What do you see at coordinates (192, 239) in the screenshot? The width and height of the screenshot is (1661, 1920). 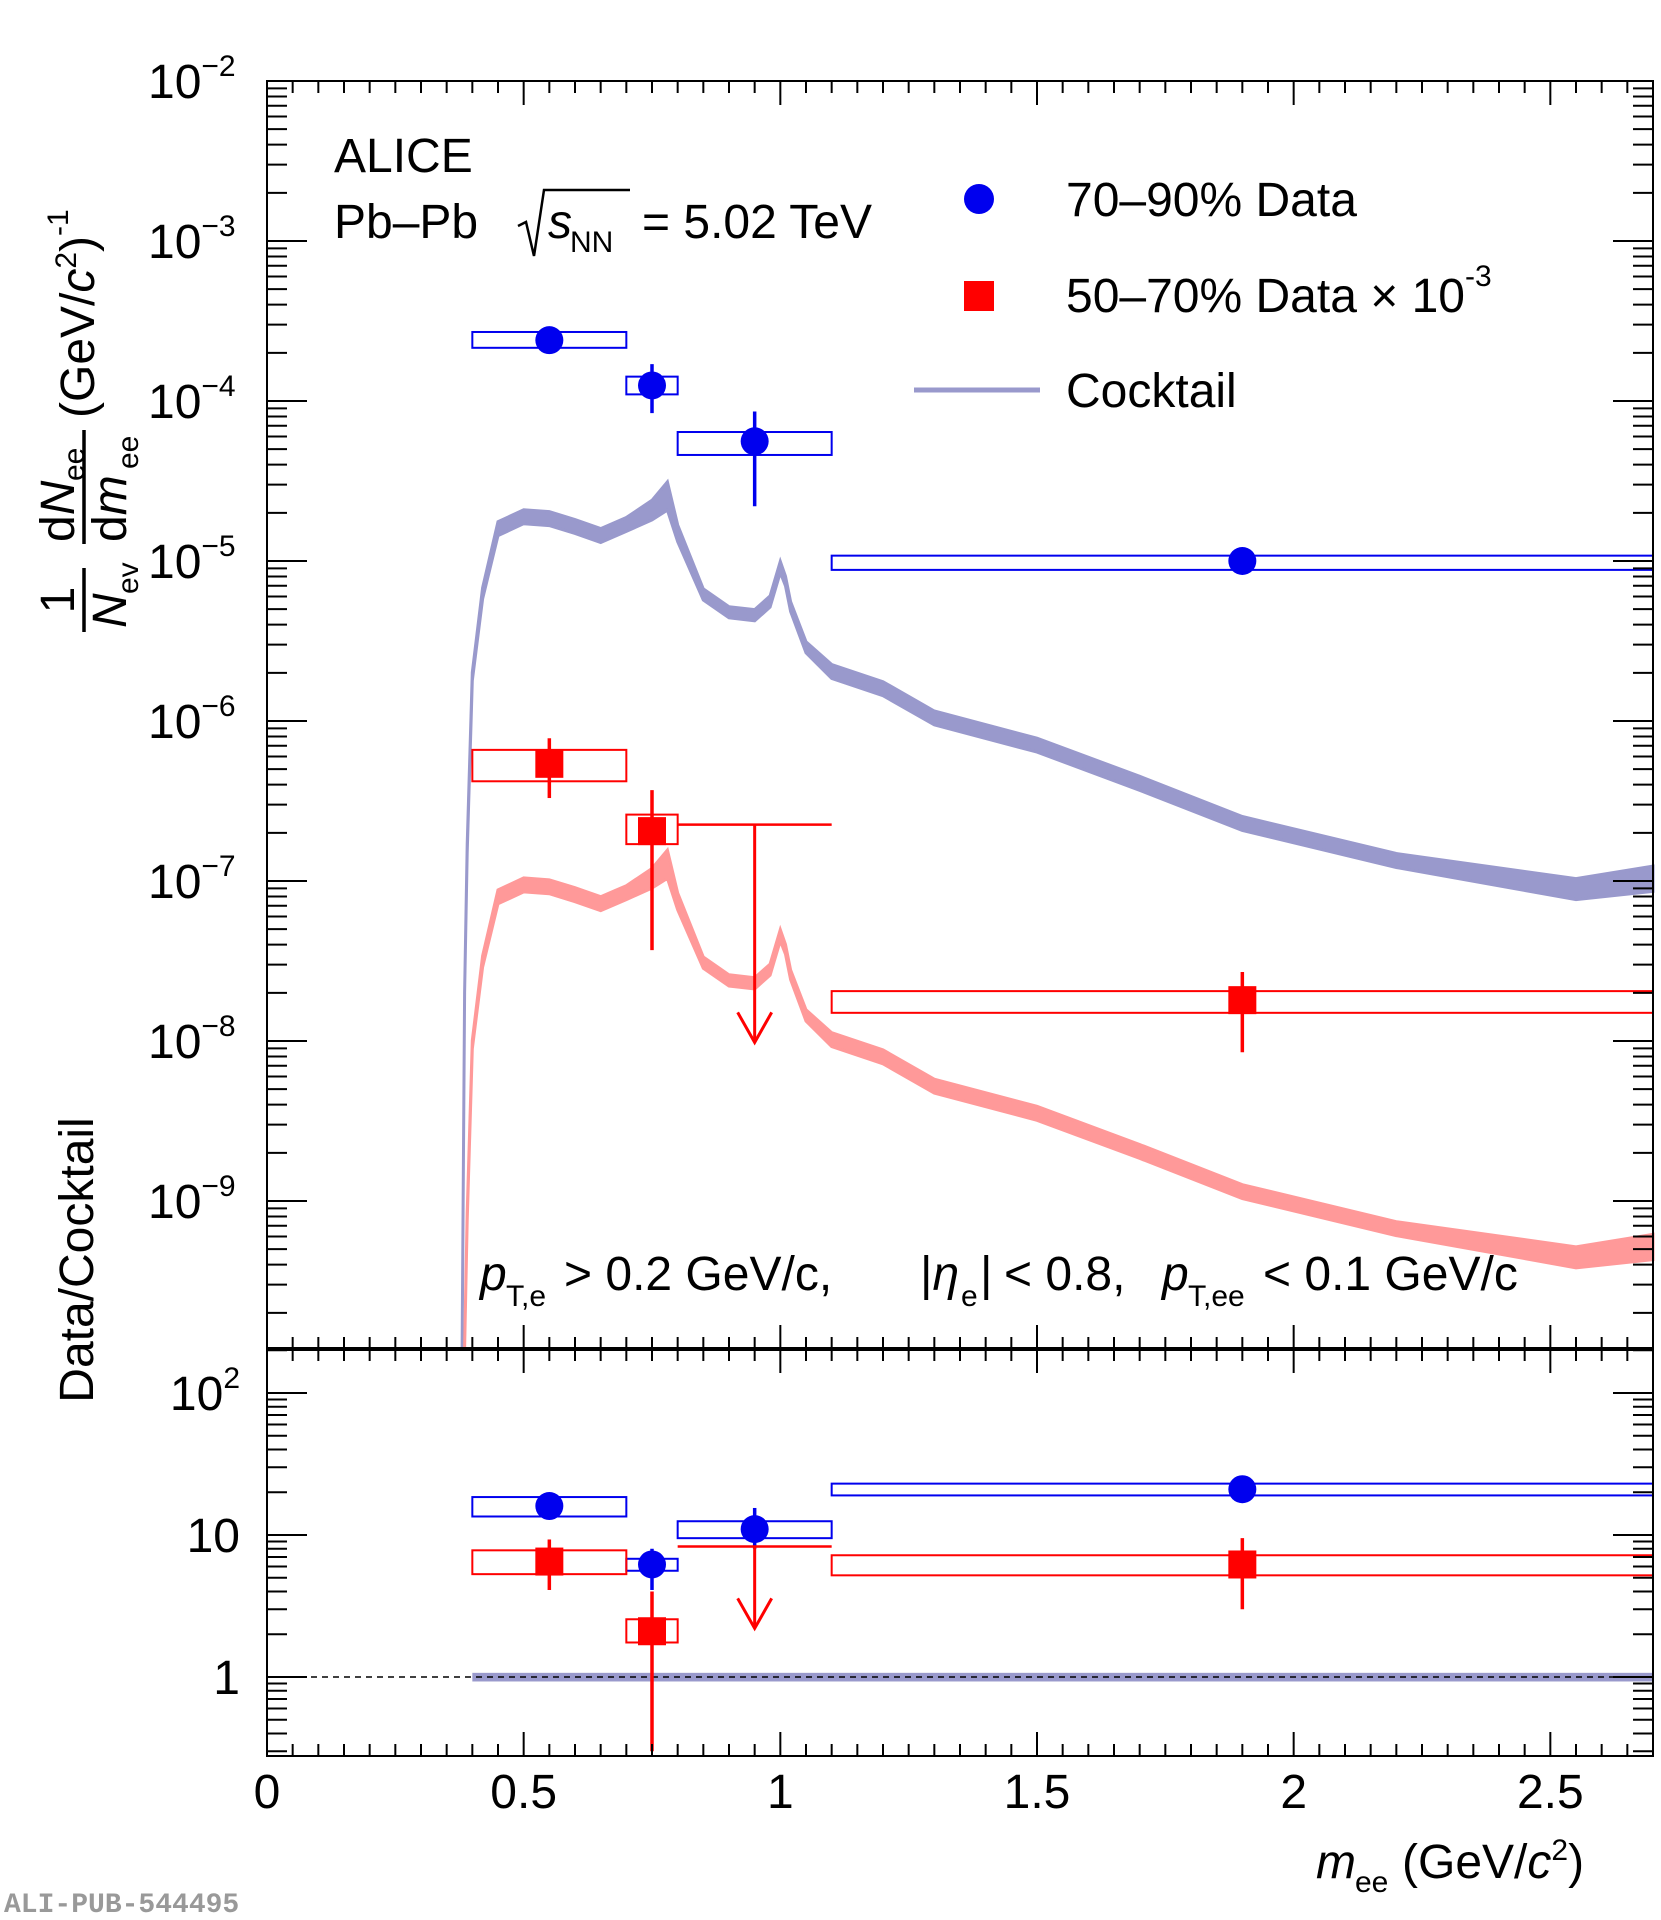 I see `top-y-tick-label: 10⁻³` at bounding box center [192, 239].